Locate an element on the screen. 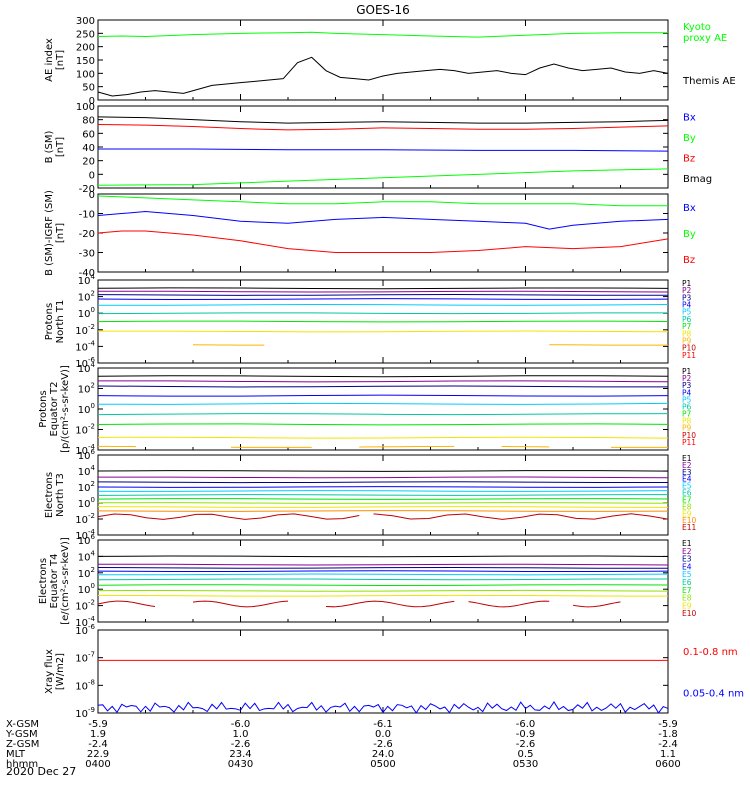 The width and height of the screenshot is (750, 800). footer-value: 1.0 is located at coordinates (241, 734).